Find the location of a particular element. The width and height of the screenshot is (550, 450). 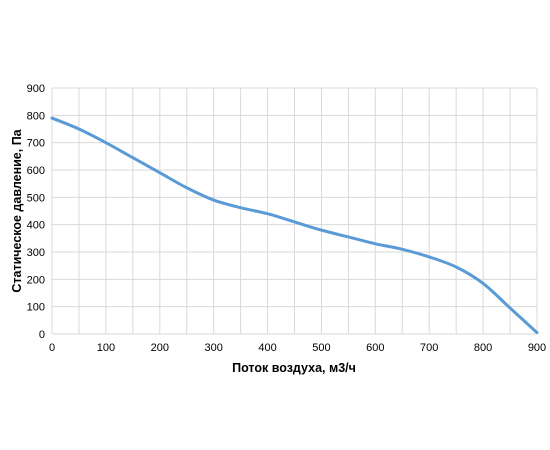

x-tick-label-400: 400 is located at coordinates (267, 348).